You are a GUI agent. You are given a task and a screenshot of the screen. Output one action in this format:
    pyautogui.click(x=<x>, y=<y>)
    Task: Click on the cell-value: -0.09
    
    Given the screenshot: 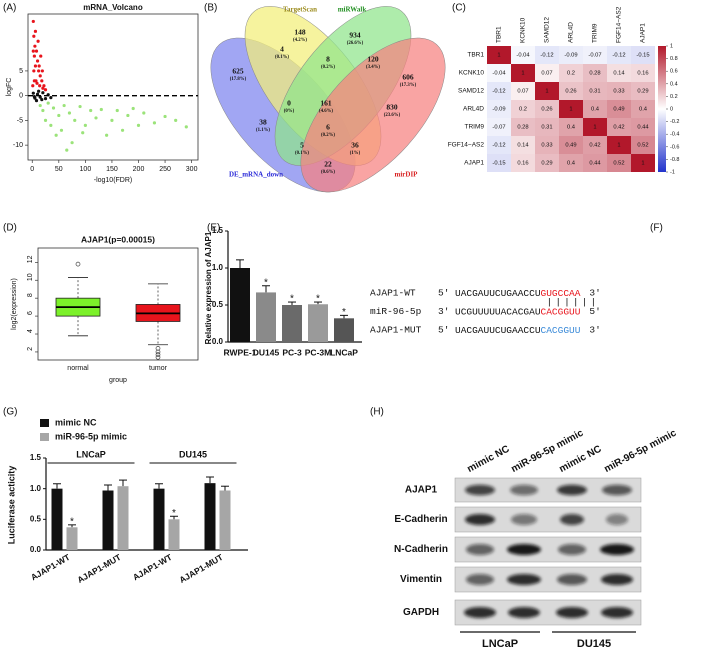 What is the action you would take?
    pyautogui.click(x=570, y=56)
    